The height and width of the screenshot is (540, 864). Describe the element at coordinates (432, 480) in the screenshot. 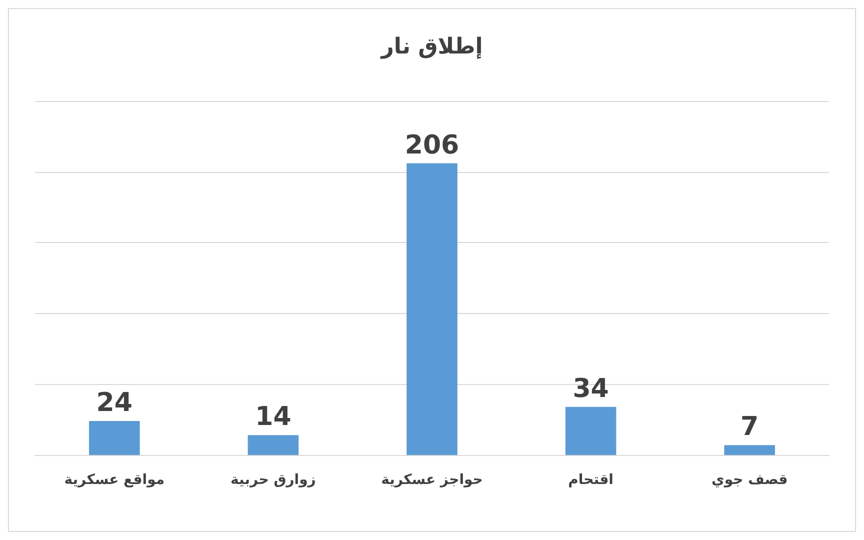

I see `x-tick-label: حواجز عسكرية` at that location.